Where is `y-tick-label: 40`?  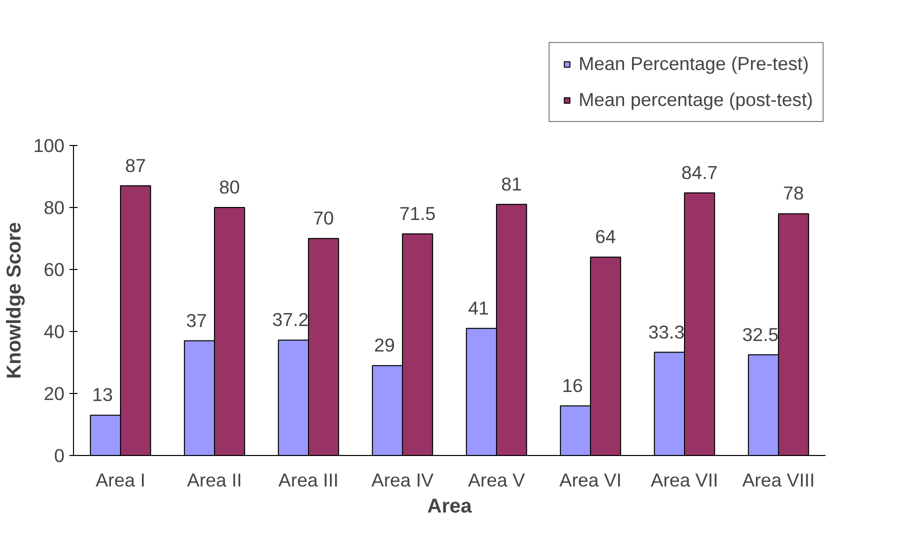
y-tick-label: 40 is located at coordinates (54, 331).